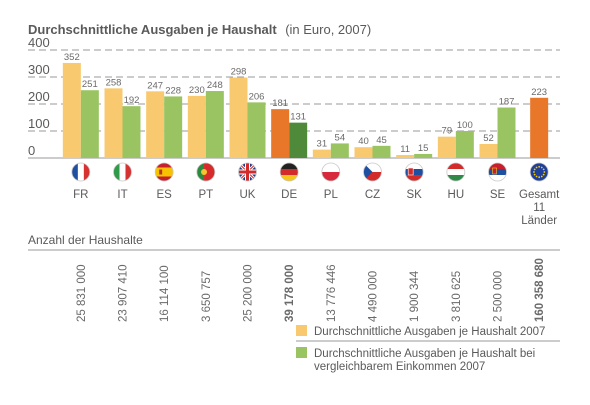 This screenshot has height=405, width=590. Describe the element at coordinates (39, 69) in the screenshot. I see `y-tick-label: 300` at that location.